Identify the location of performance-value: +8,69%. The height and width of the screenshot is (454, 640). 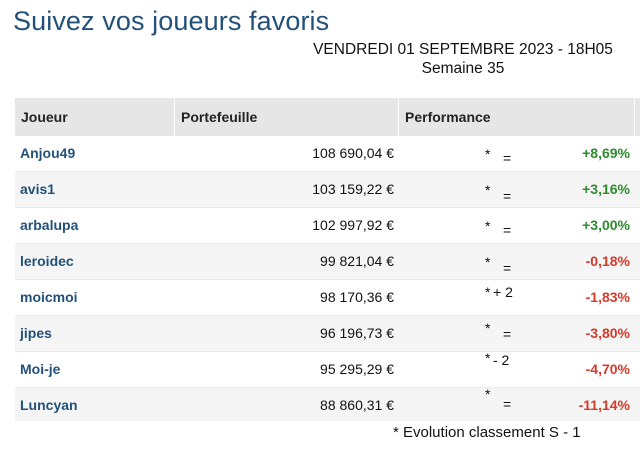
(606, 153).